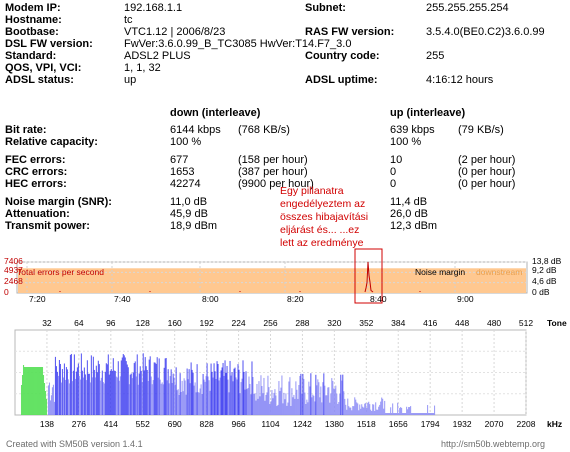  What do you see at coordinates (369, 277) in the screenshot?
I see `error-spike` at bounding box center [369, 277].